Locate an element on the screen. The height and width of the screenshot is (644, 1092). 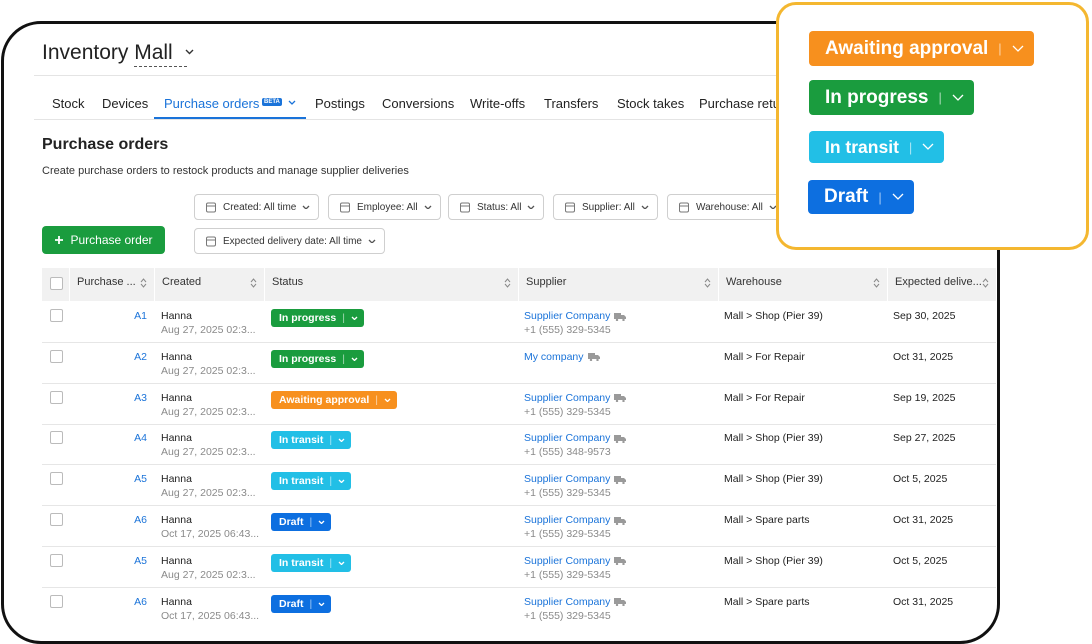
filter-chip: Status: All is located at coordinates (496, 207).